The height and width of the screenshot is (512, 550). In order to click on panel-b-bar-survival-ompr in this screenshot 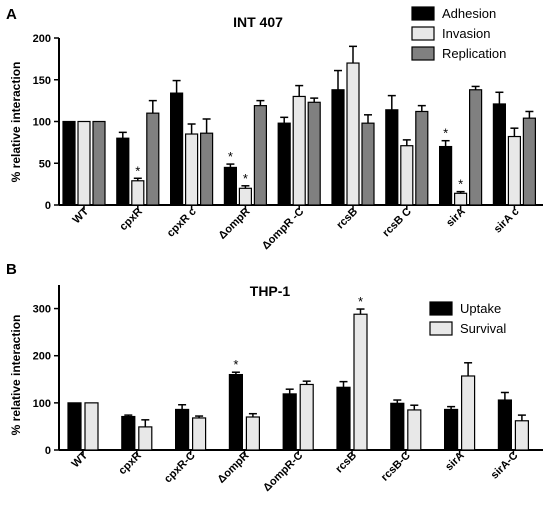, I will do `click(252, 433)`.